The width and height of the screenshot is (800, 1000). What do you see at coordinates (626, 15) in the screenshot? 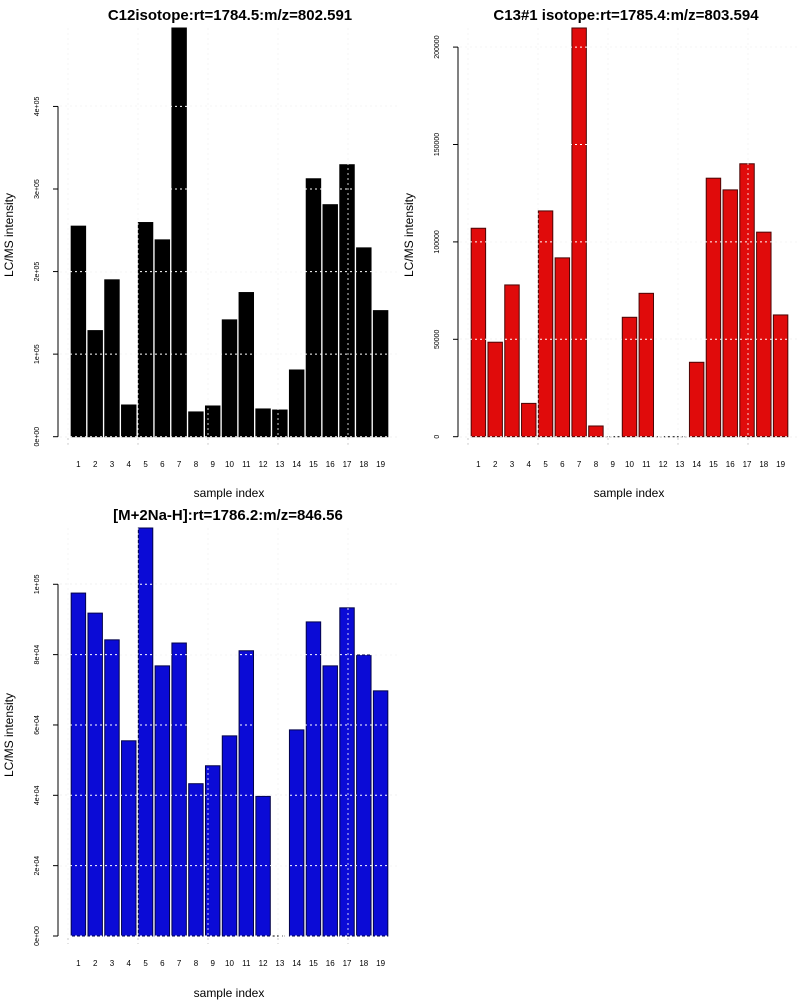
I see `chart-title: C13#1 isotope:rt=1785.4:m/z=803.594` at bounding box center [626, 15].